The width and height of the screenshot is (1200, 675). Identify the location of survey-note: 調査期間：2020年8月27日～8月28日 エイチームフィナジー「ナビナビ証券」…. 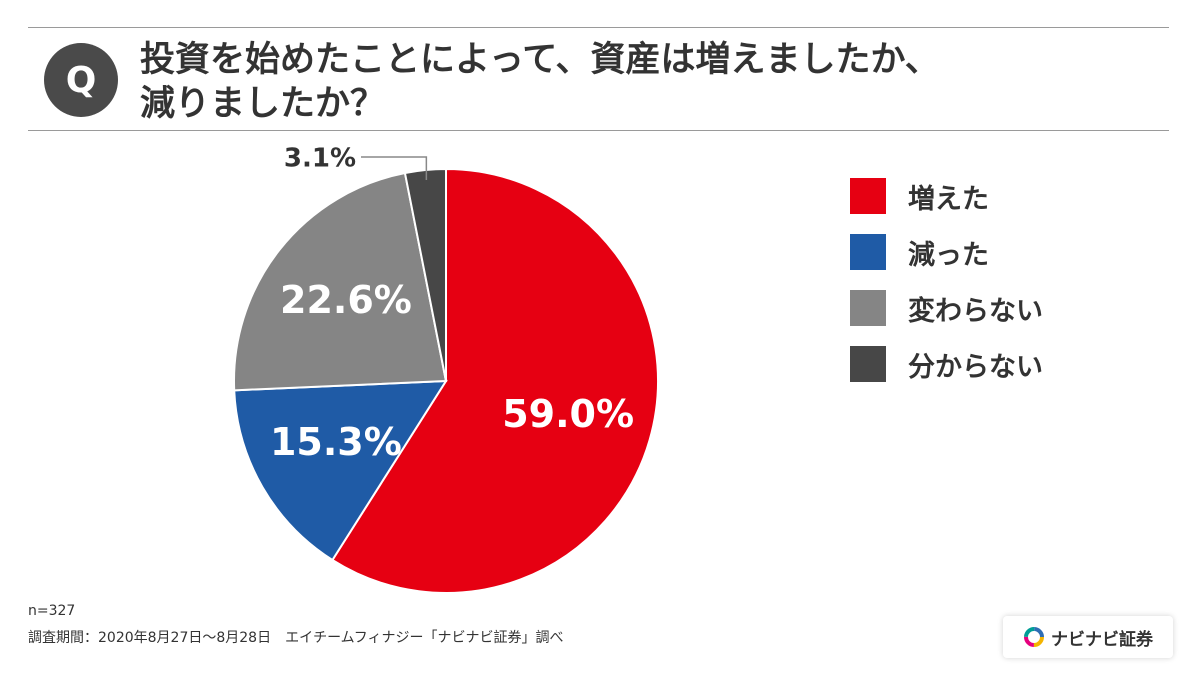
(296, 638).